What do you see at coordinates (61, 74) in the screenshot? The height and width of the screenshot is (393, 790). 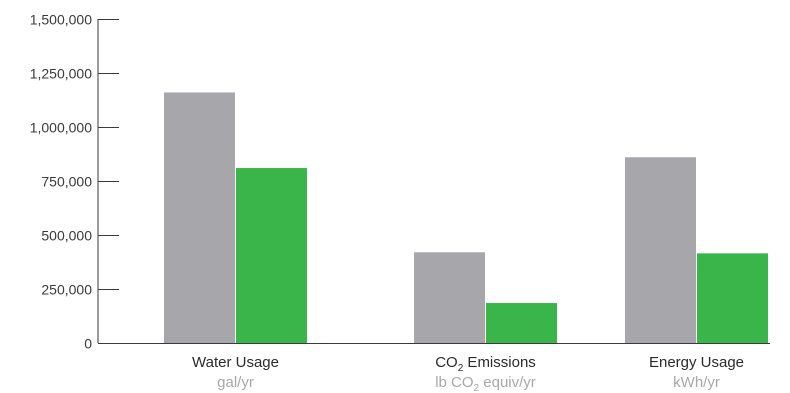 I see `y-tick-label: 1,250,000` at bounding box center [61, 74].